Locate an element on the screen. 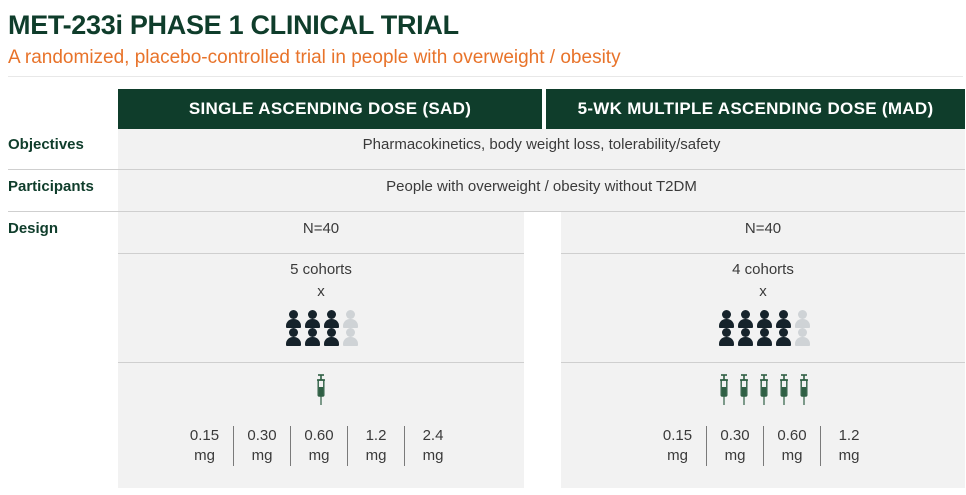  row-label-objectives: Objectives is located at coordinates (46, 144).